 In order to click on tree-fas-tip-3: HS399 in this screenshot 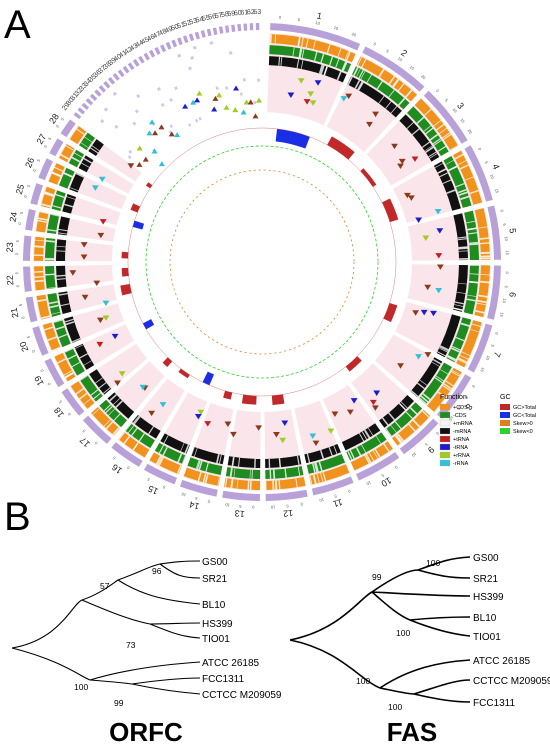, I will do `click(488, 597)`.